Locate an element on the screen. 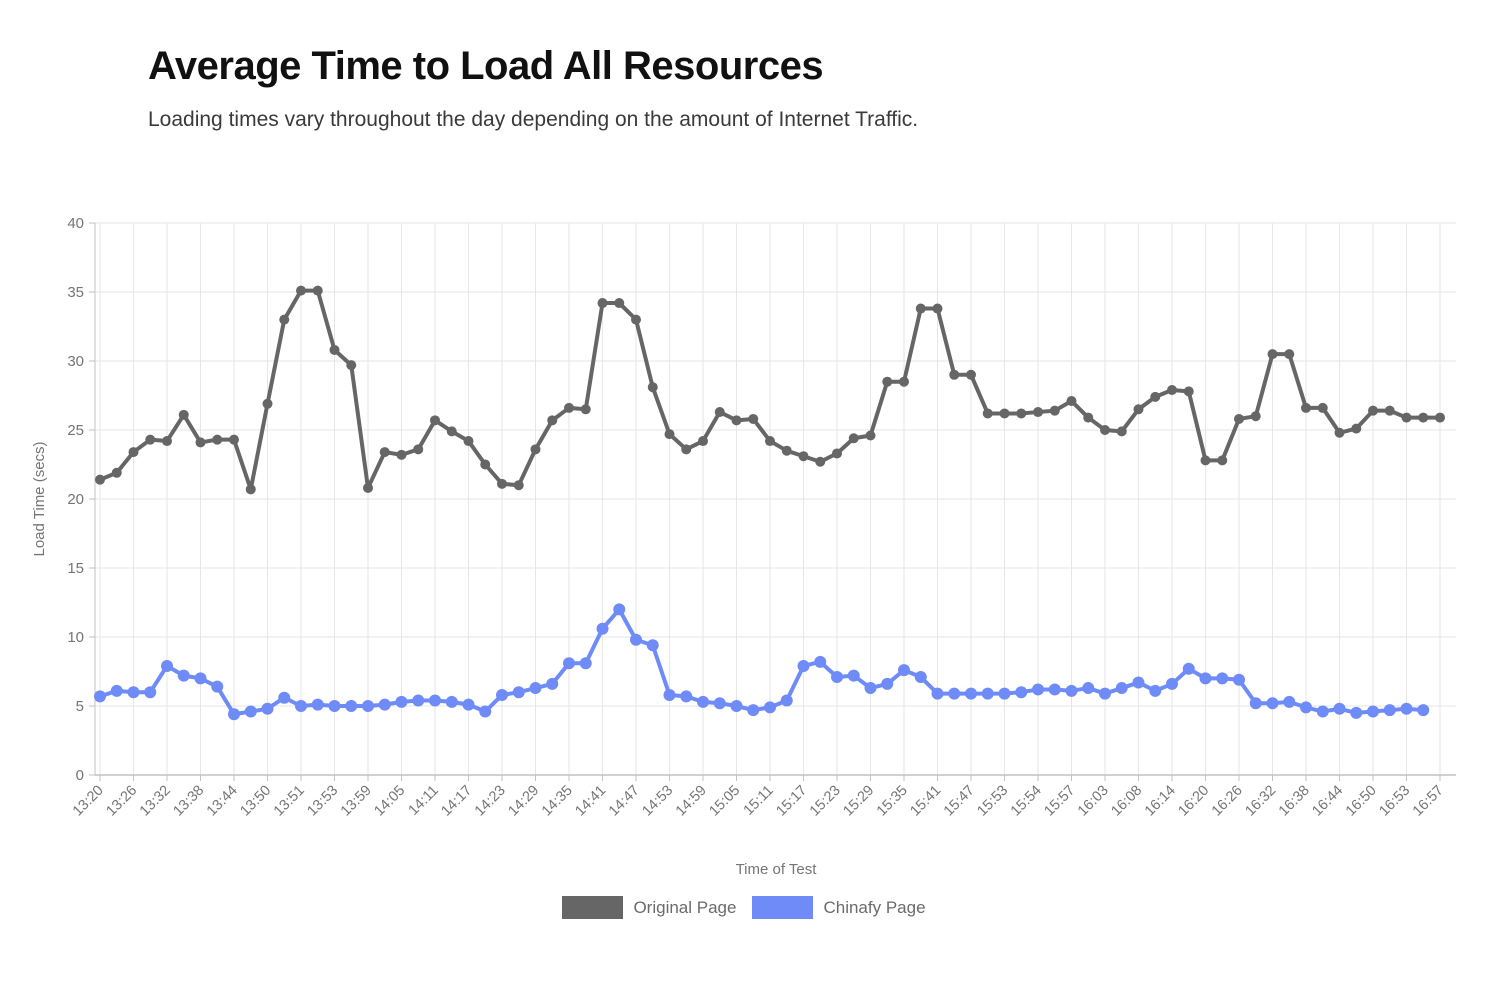 This screenshot has height=1002, width=1488. chart-legend: Original Page Chinafy Page is located at coordinates (744, 907).